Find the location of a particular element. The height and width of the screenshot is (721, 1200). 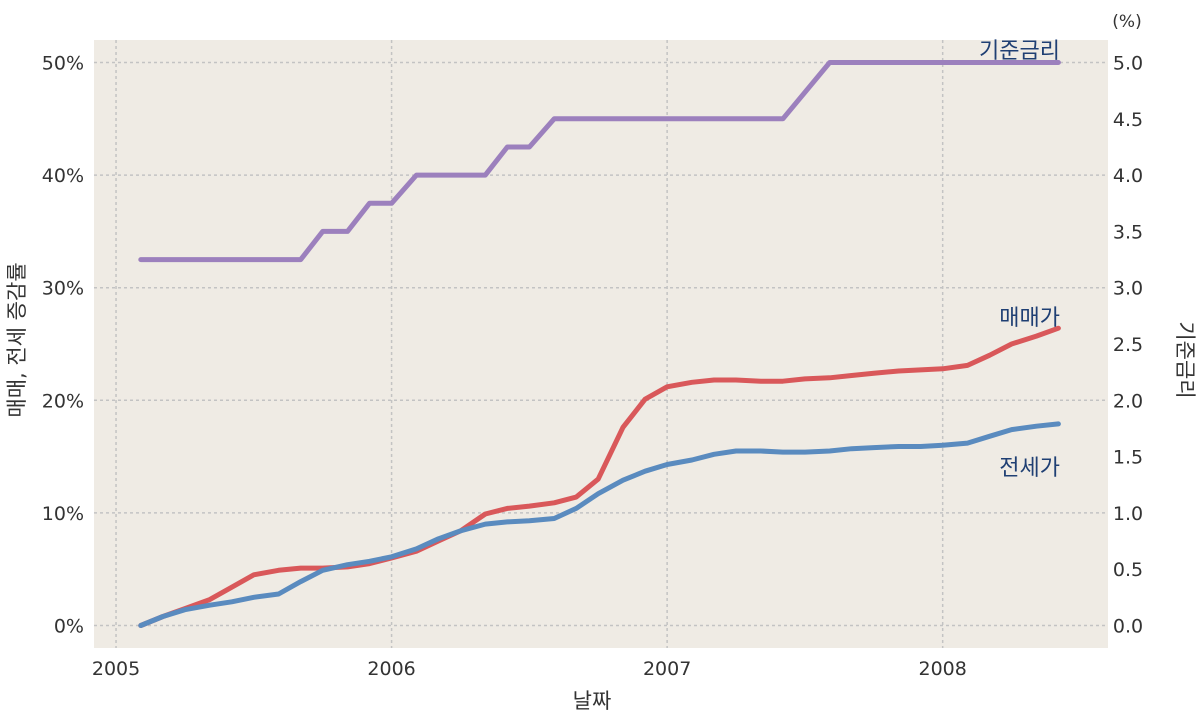

y-right-tick-label: 5.0 is located at coordinates (1128, 64).